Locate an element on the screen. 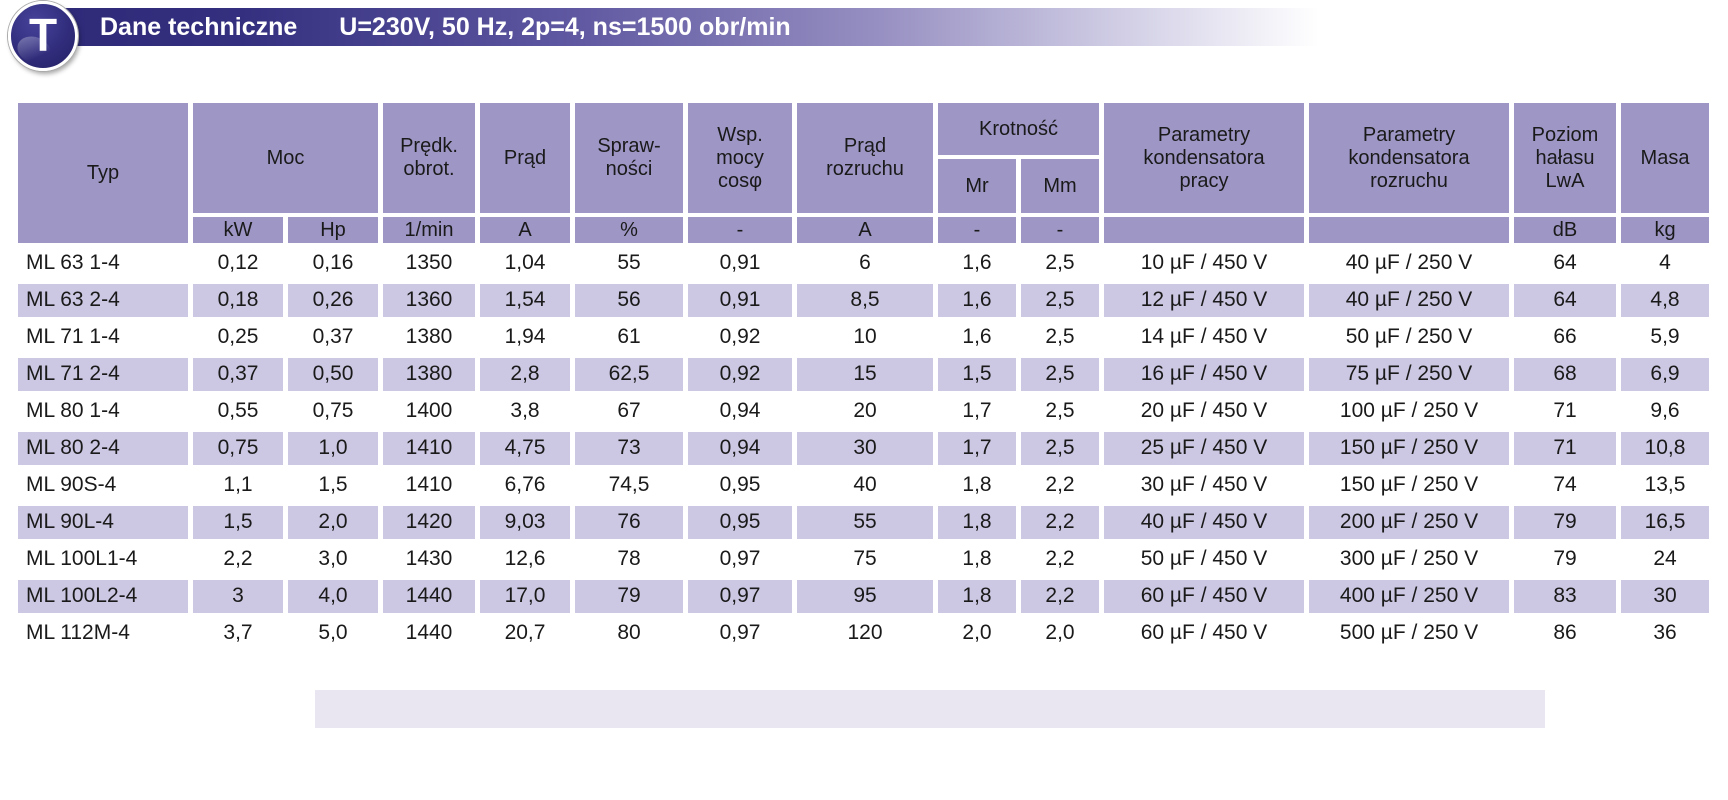 The width and height of the screenshot is (1728, 800). value-cell: 3 is located at coordinates (238, 596).